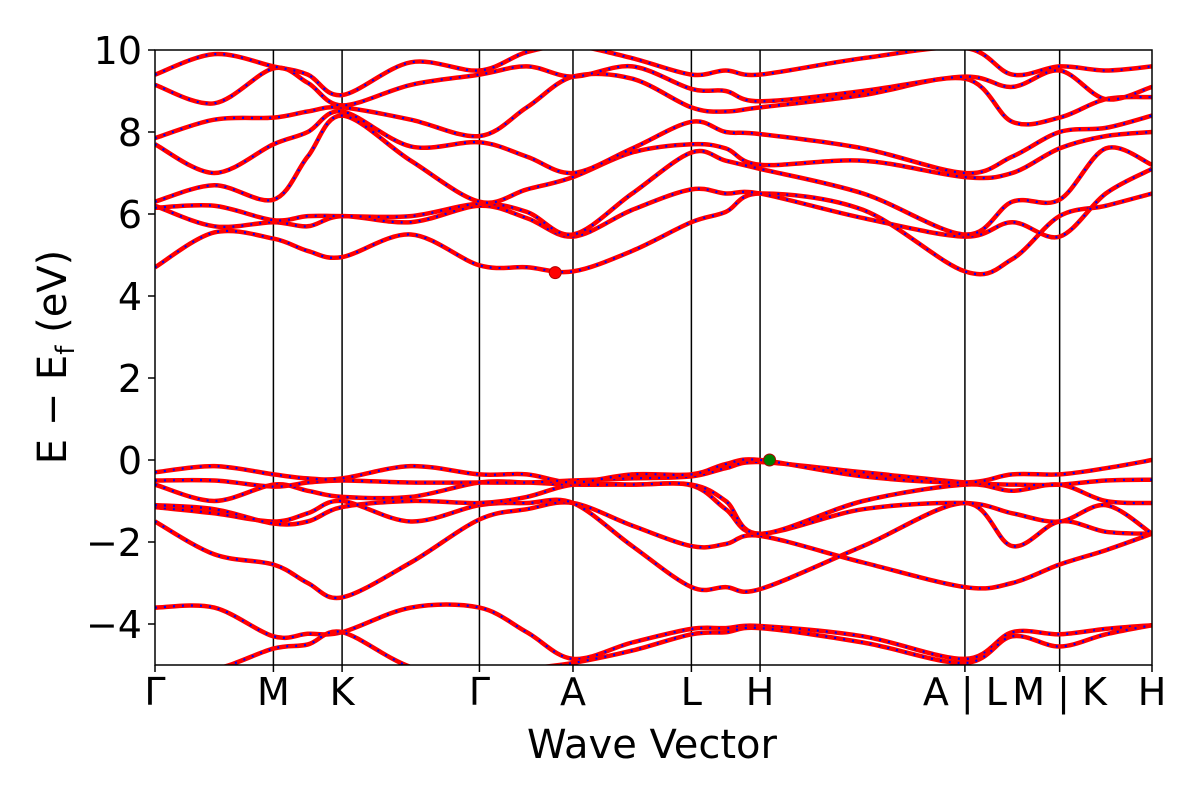  What do you see at coordinates (53, 298) in the screenshot?
I see `y-axis-label-unit: (eV)` at bounding box center [53, 298].